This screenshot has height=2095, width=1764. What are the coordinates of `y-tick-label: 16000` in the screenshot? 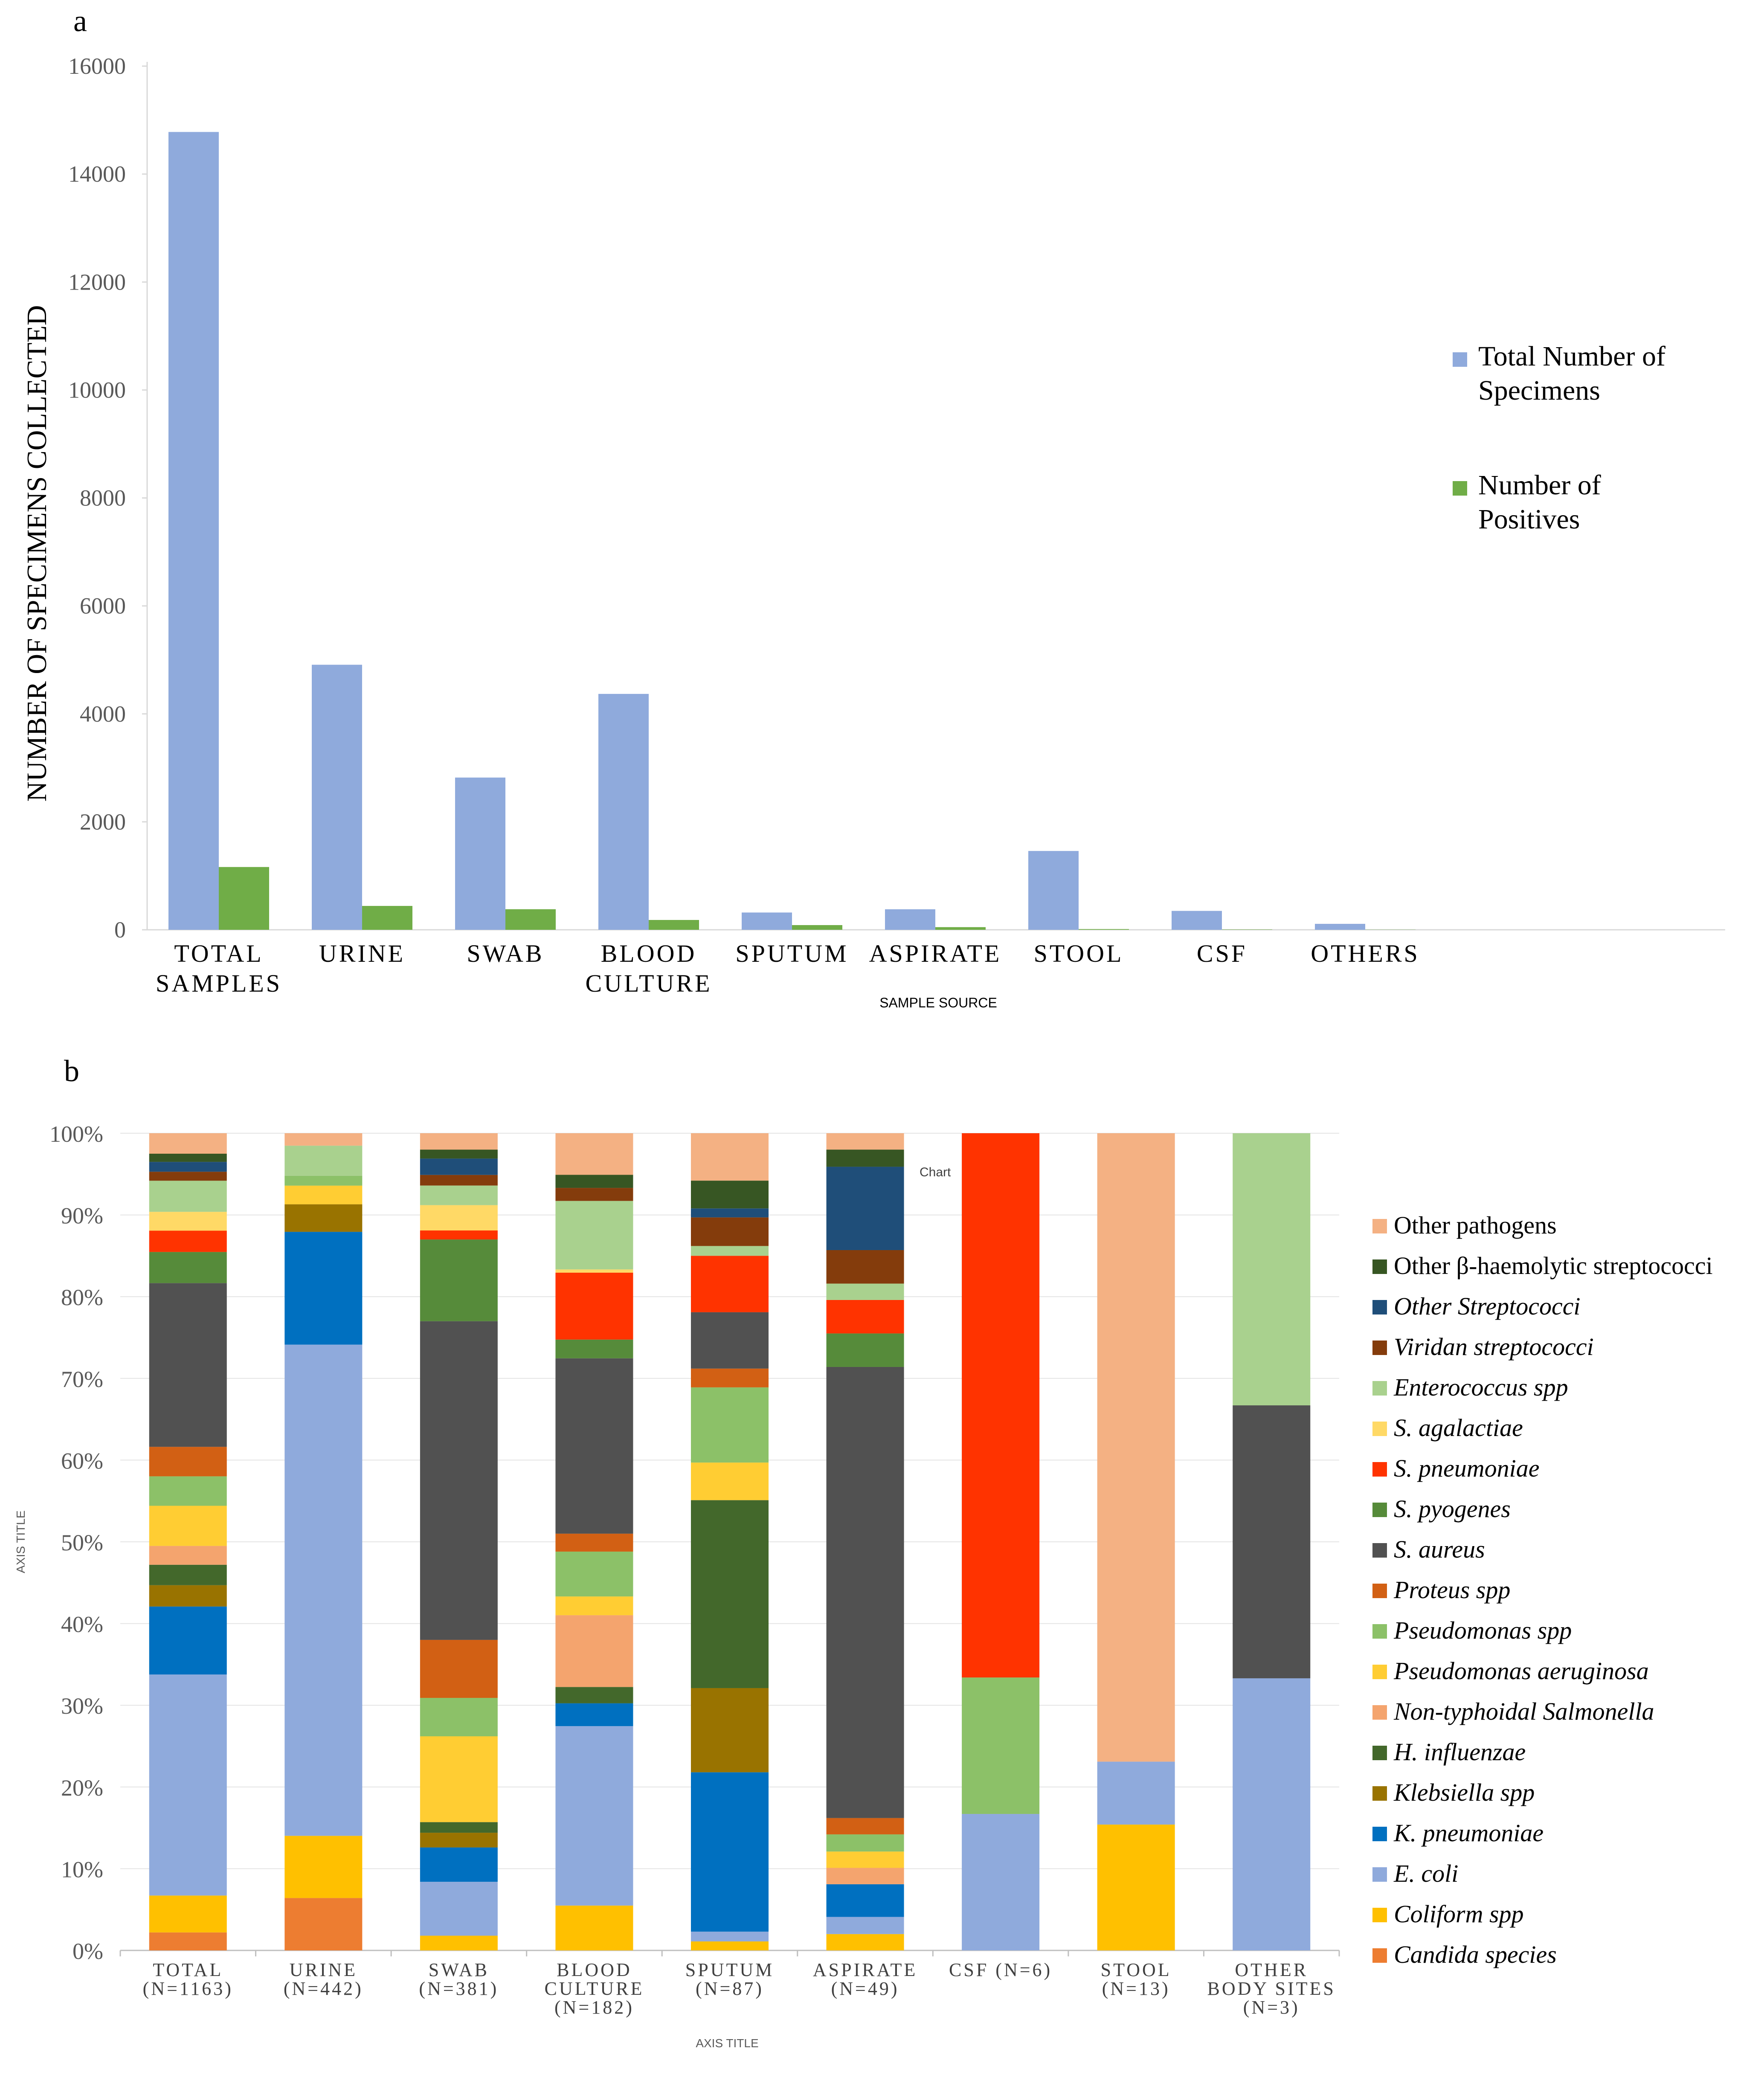 It's located at (97, 66).